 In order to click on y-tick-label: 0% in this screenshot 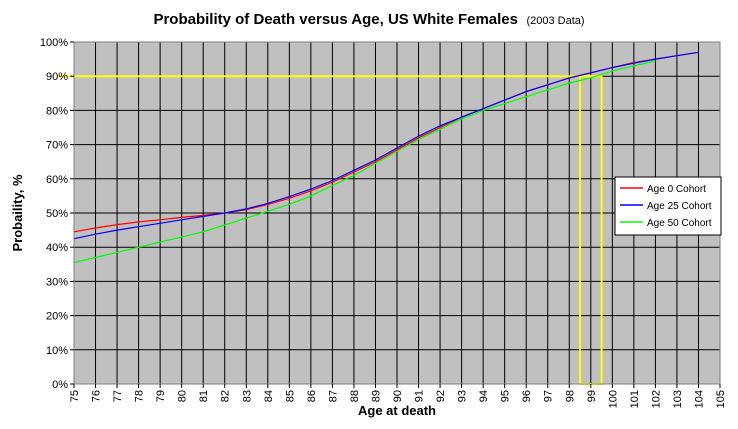, I will do `click(60, 385)`.